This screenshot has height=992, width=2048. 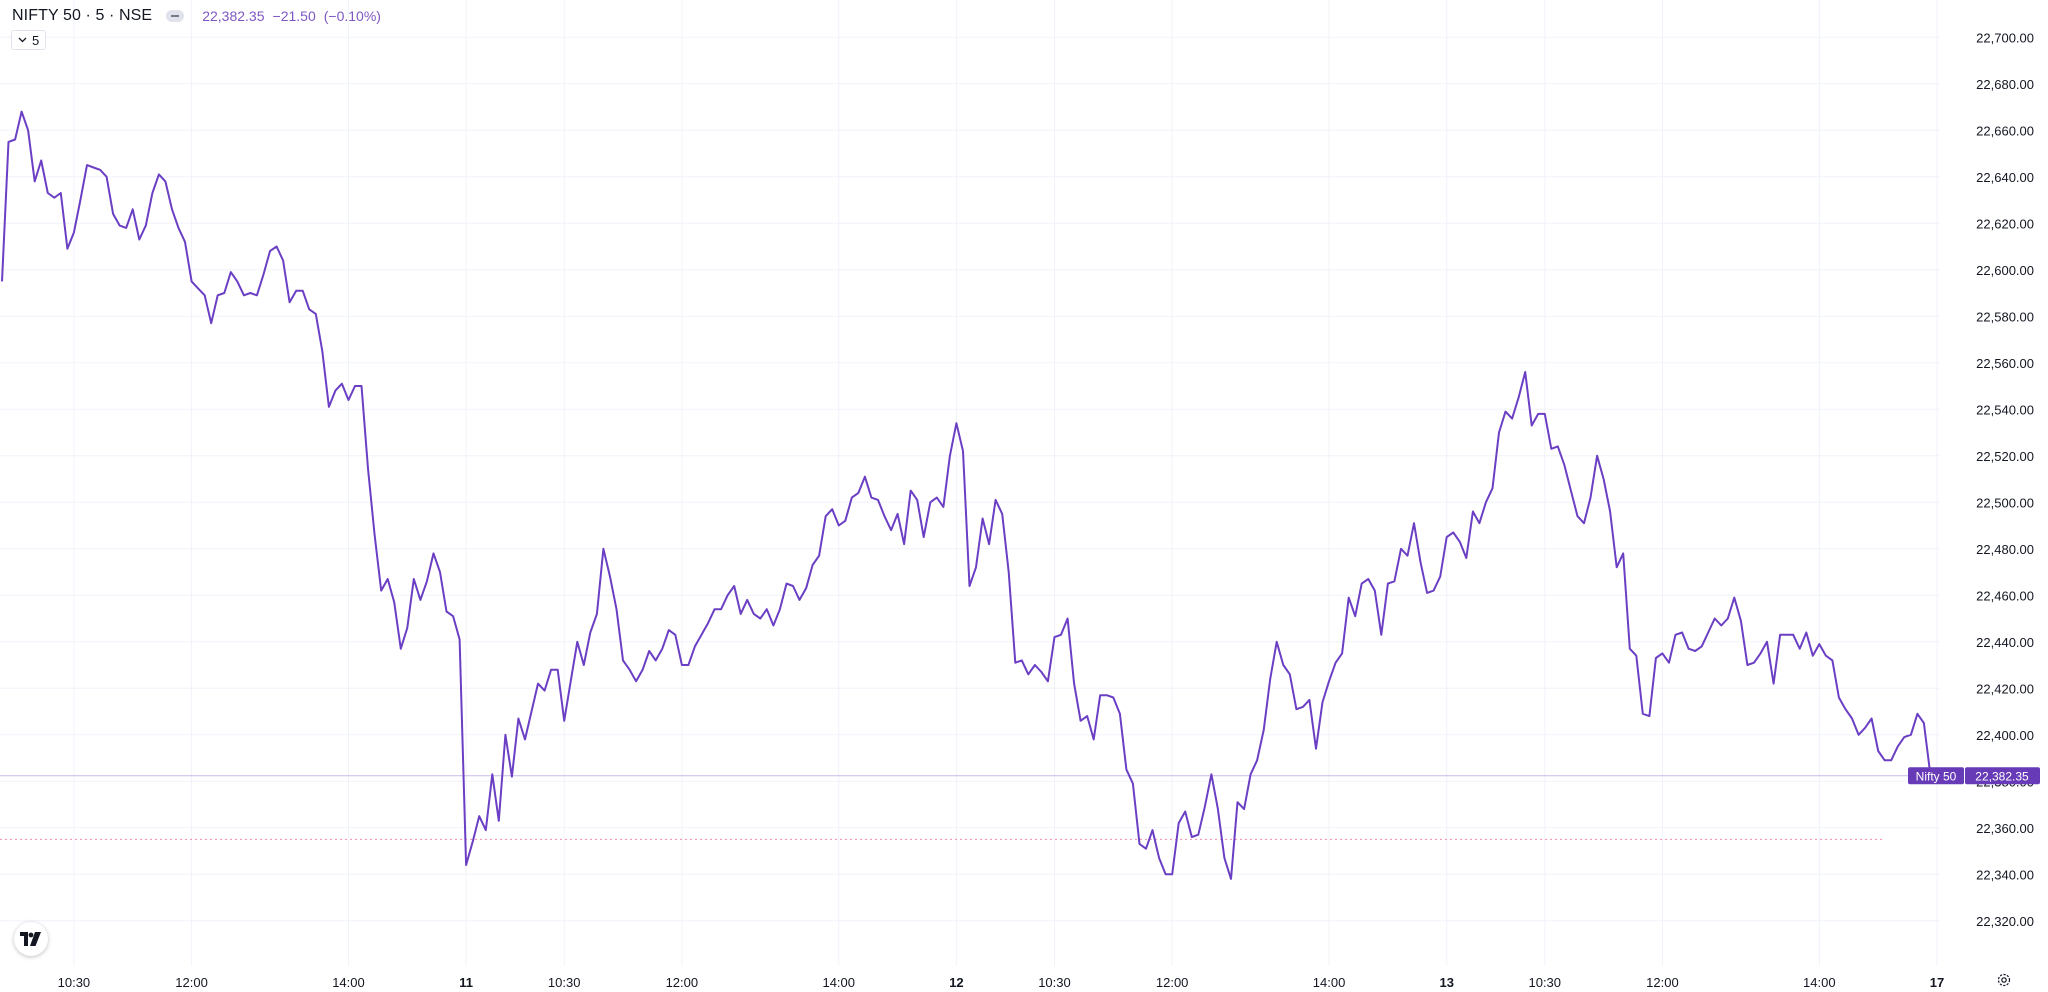 I want to click on x-tick-label: 11, so click(x=466, y=982).